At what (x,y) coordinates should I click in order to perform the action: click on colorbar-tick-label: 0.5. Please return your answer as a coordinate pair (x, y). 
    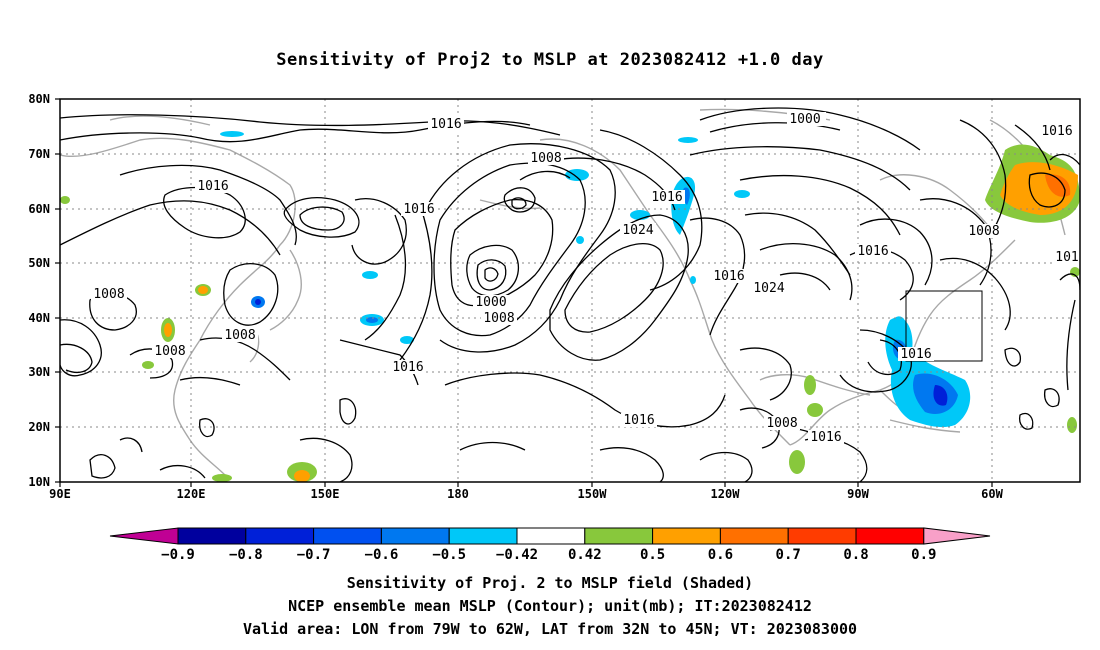
    Looking at the image, I should click on (652, 555).